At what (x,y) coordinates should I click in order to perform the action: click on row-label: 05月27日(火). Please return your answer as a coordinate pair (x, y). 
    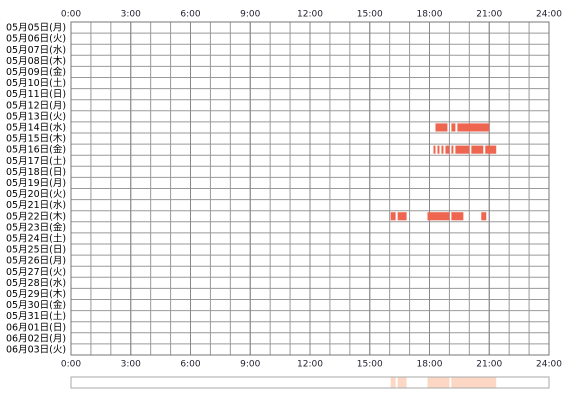
    Looking at the image, I should click on (36, 272).